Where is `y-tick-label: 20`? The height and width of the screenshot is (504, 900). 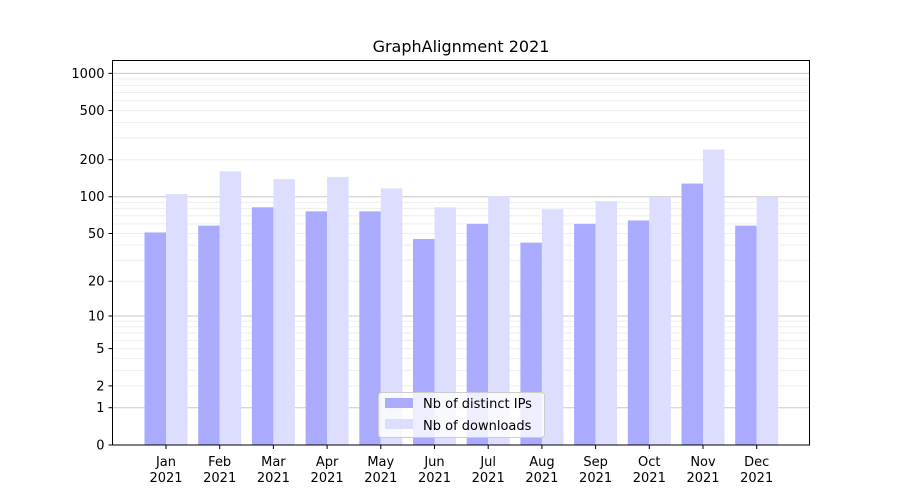 y-tick-label: 20 is located at coordinates (96, 282).